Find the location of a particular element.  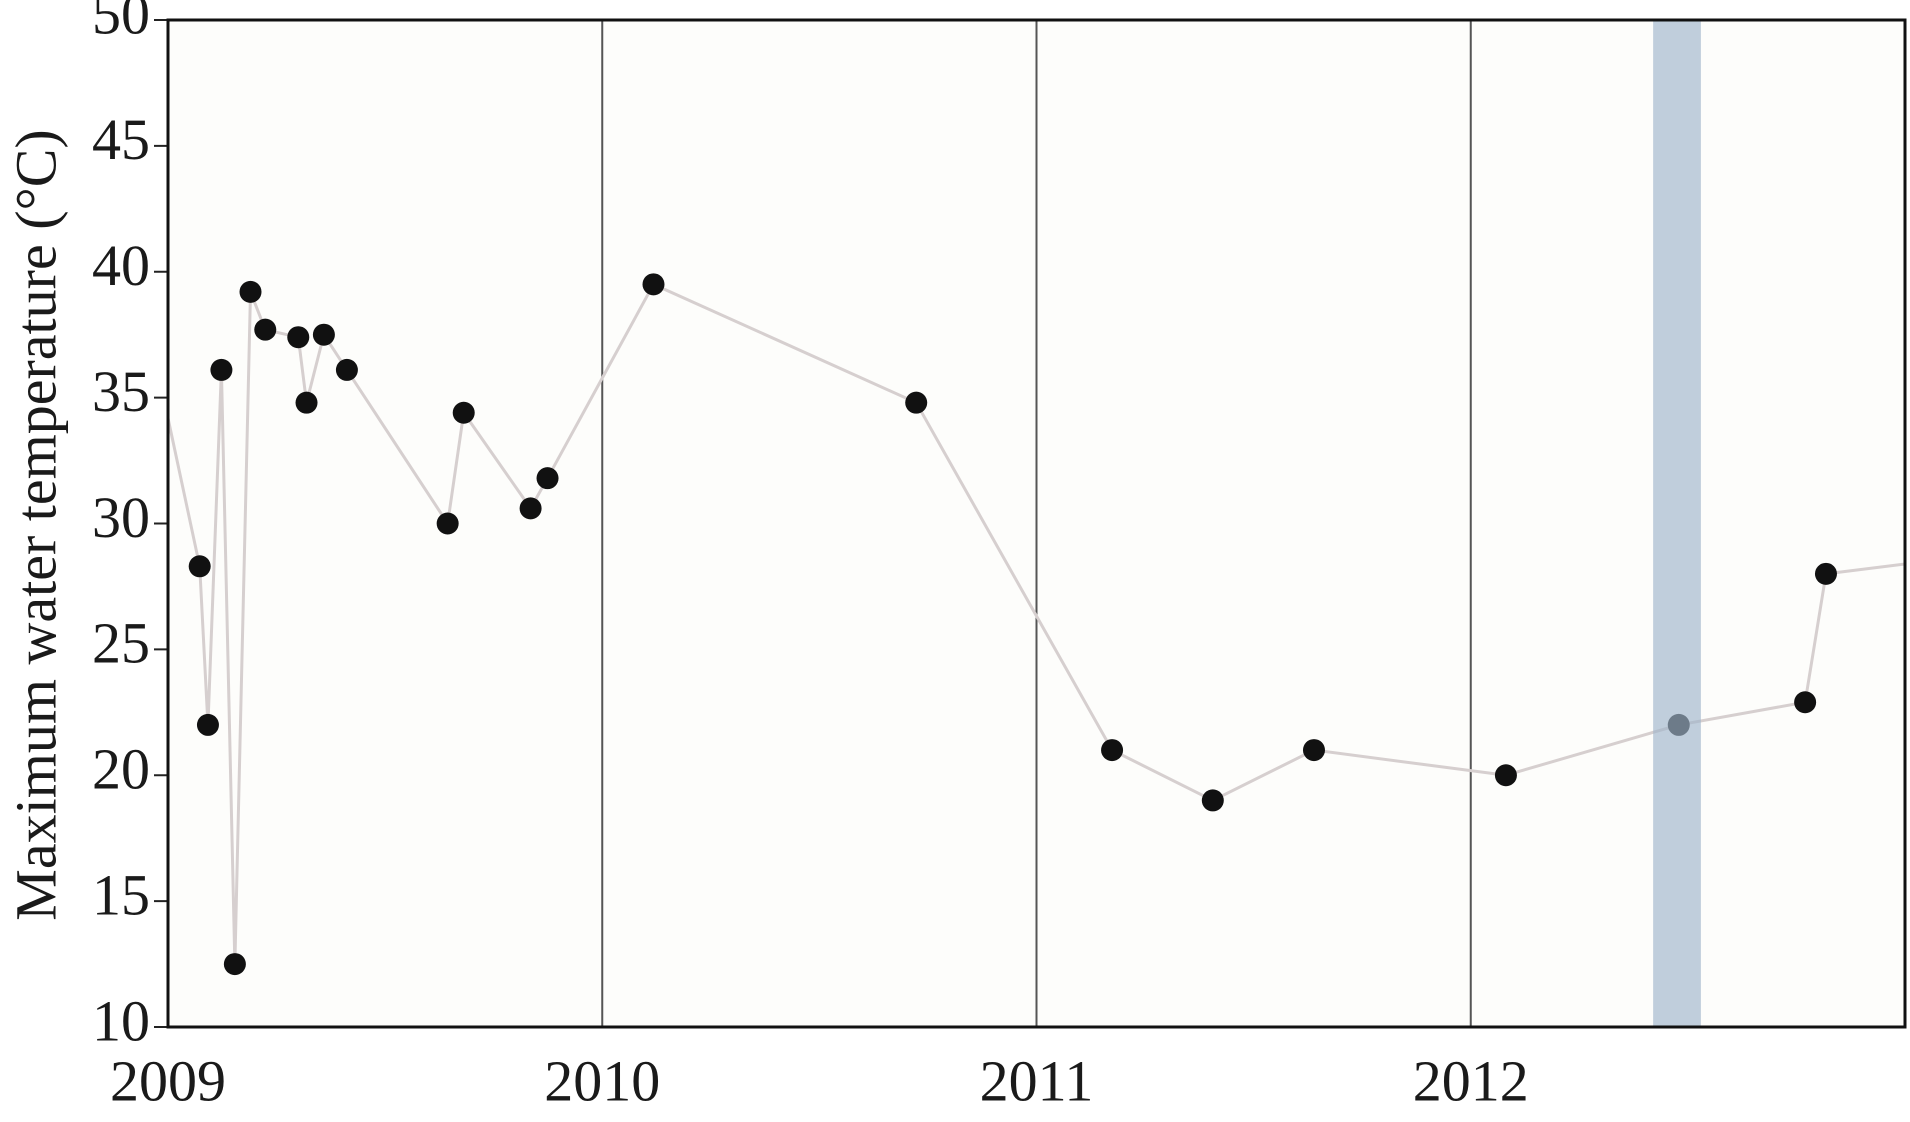

y-tick-label: 40 is located at coordinates (121, 265).